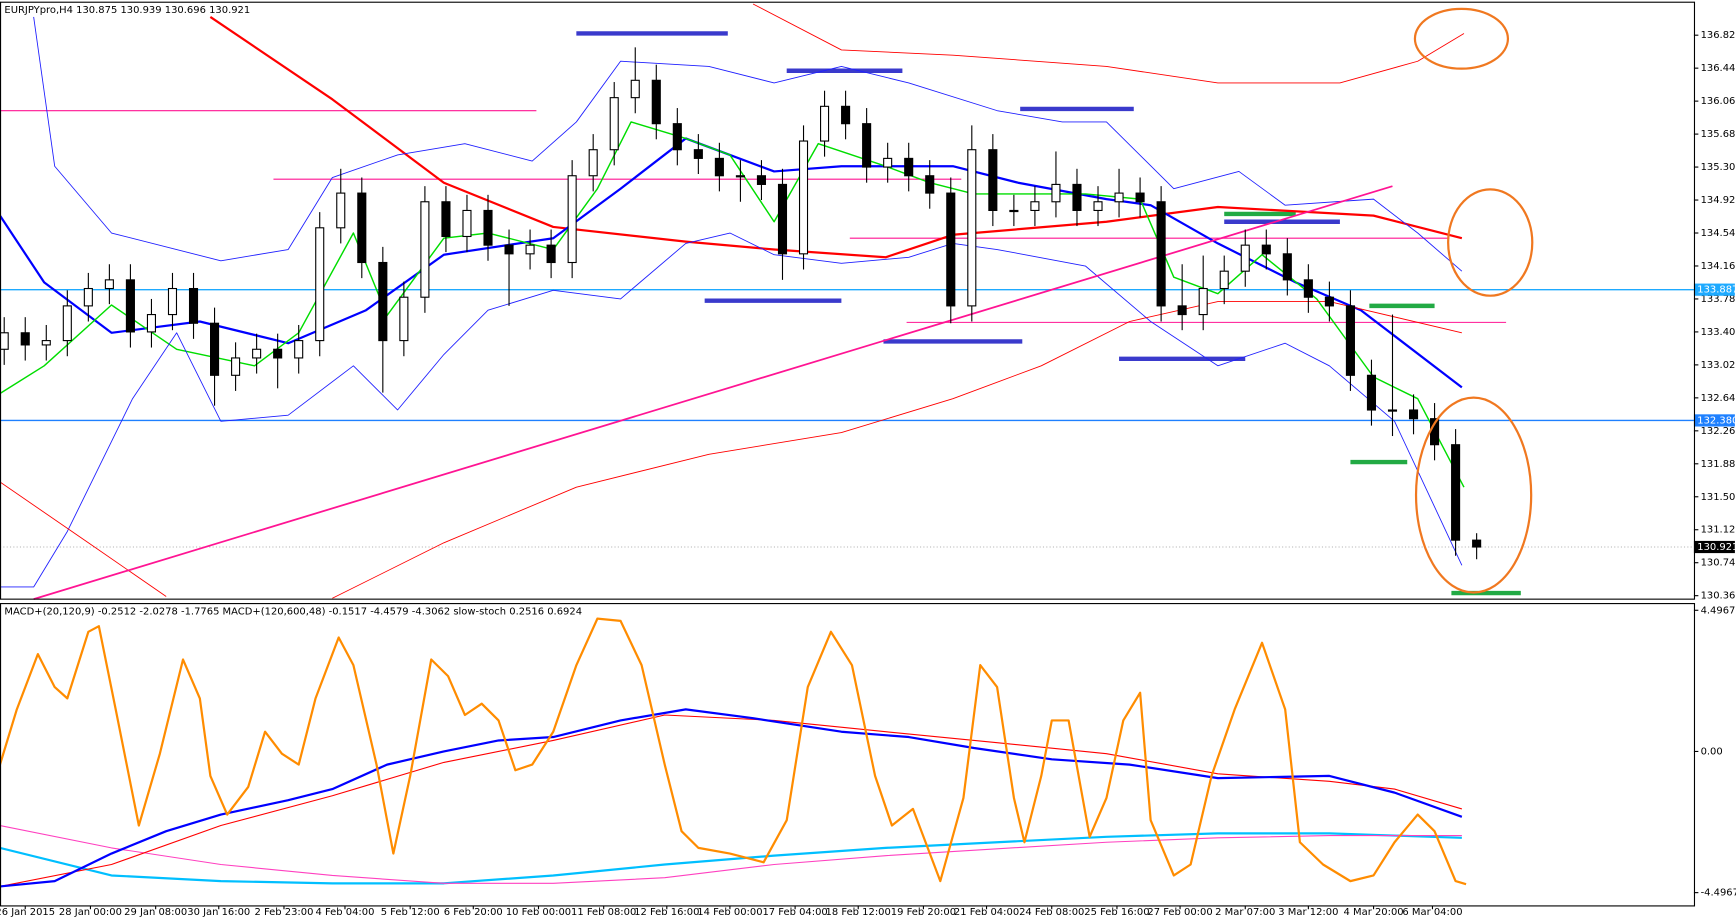 Image resolution: width=1736 pixels, height=917 pixels. Describe the element at coordinates (1718, 68) in the screenshot. I see `y-tick-label: 136.440` at that location.